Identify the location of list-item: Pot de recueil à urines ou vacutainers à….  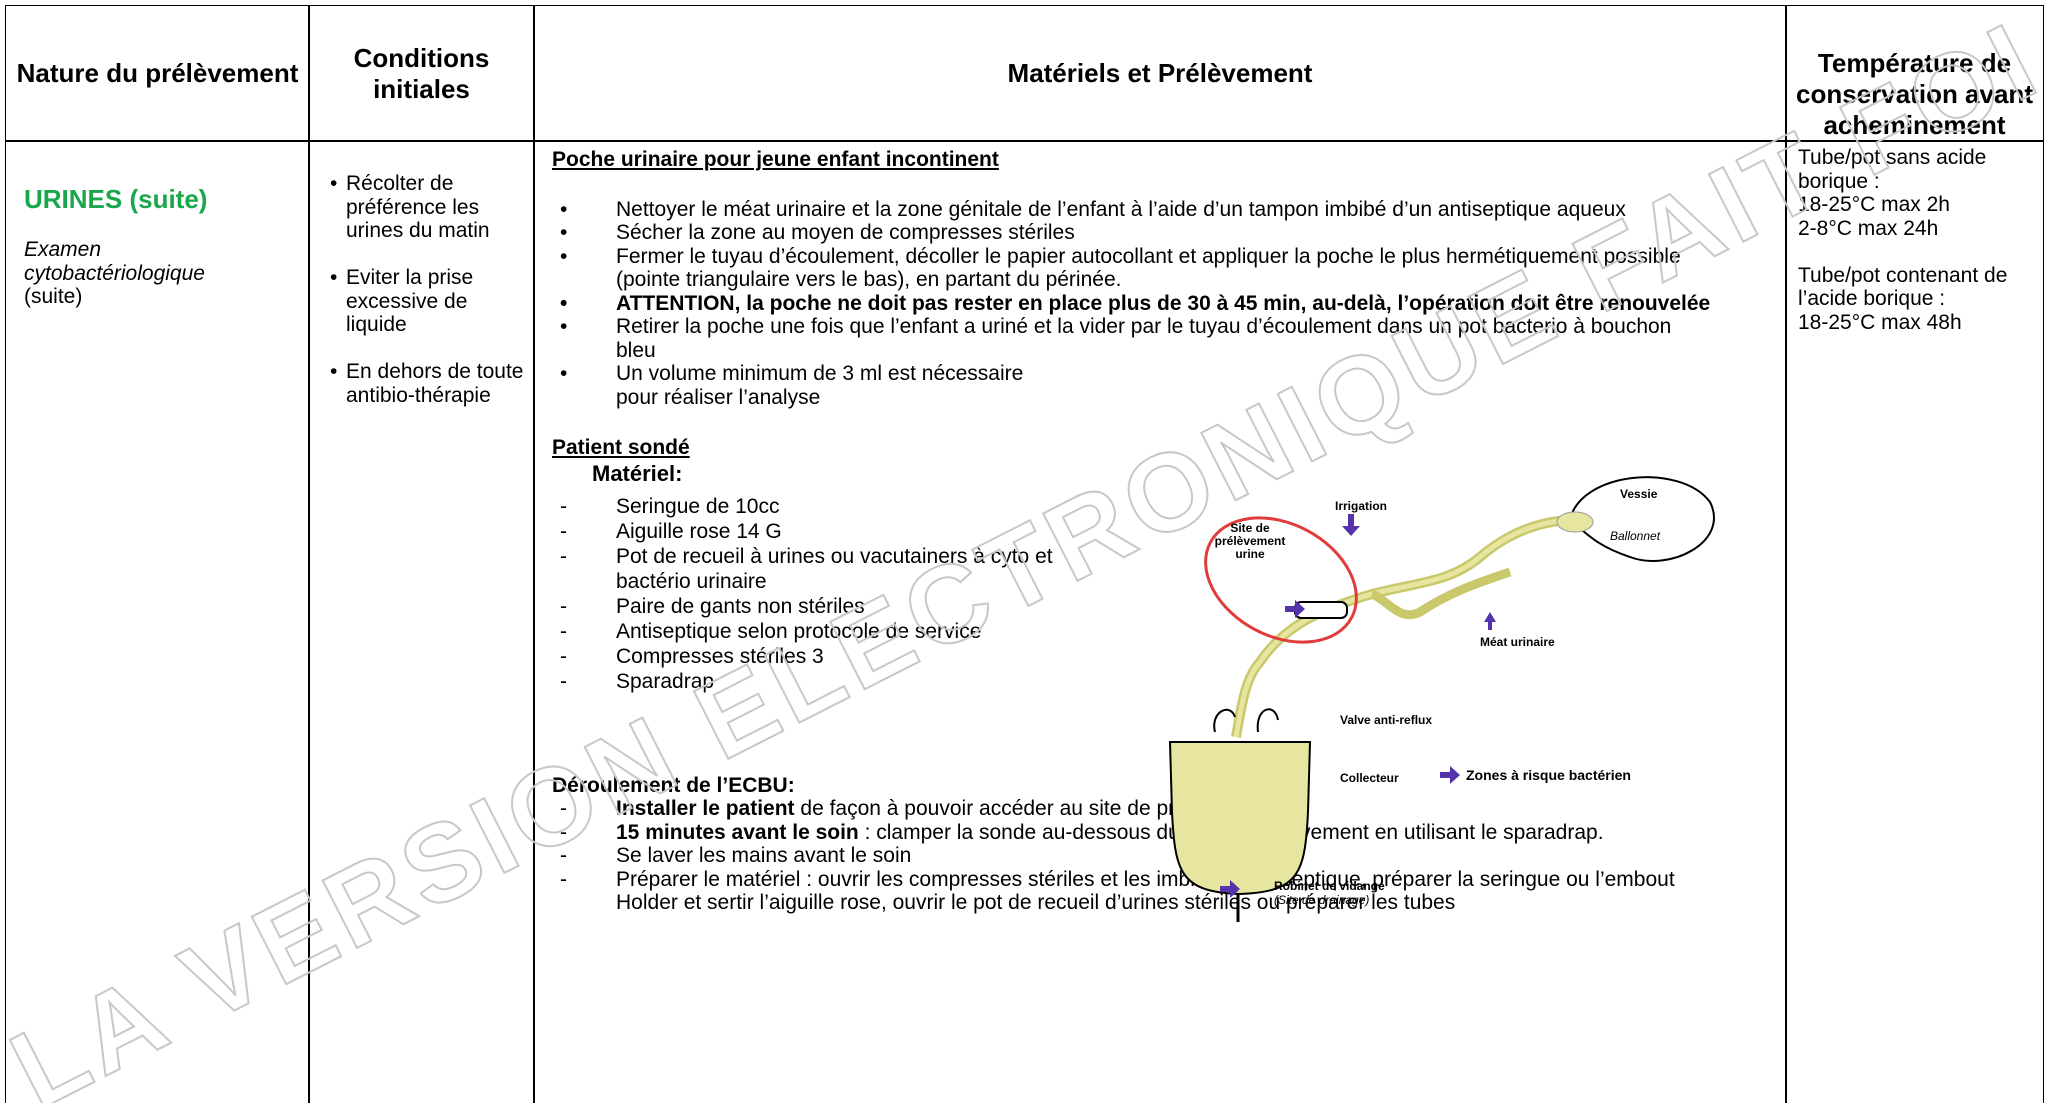
(804, 569).